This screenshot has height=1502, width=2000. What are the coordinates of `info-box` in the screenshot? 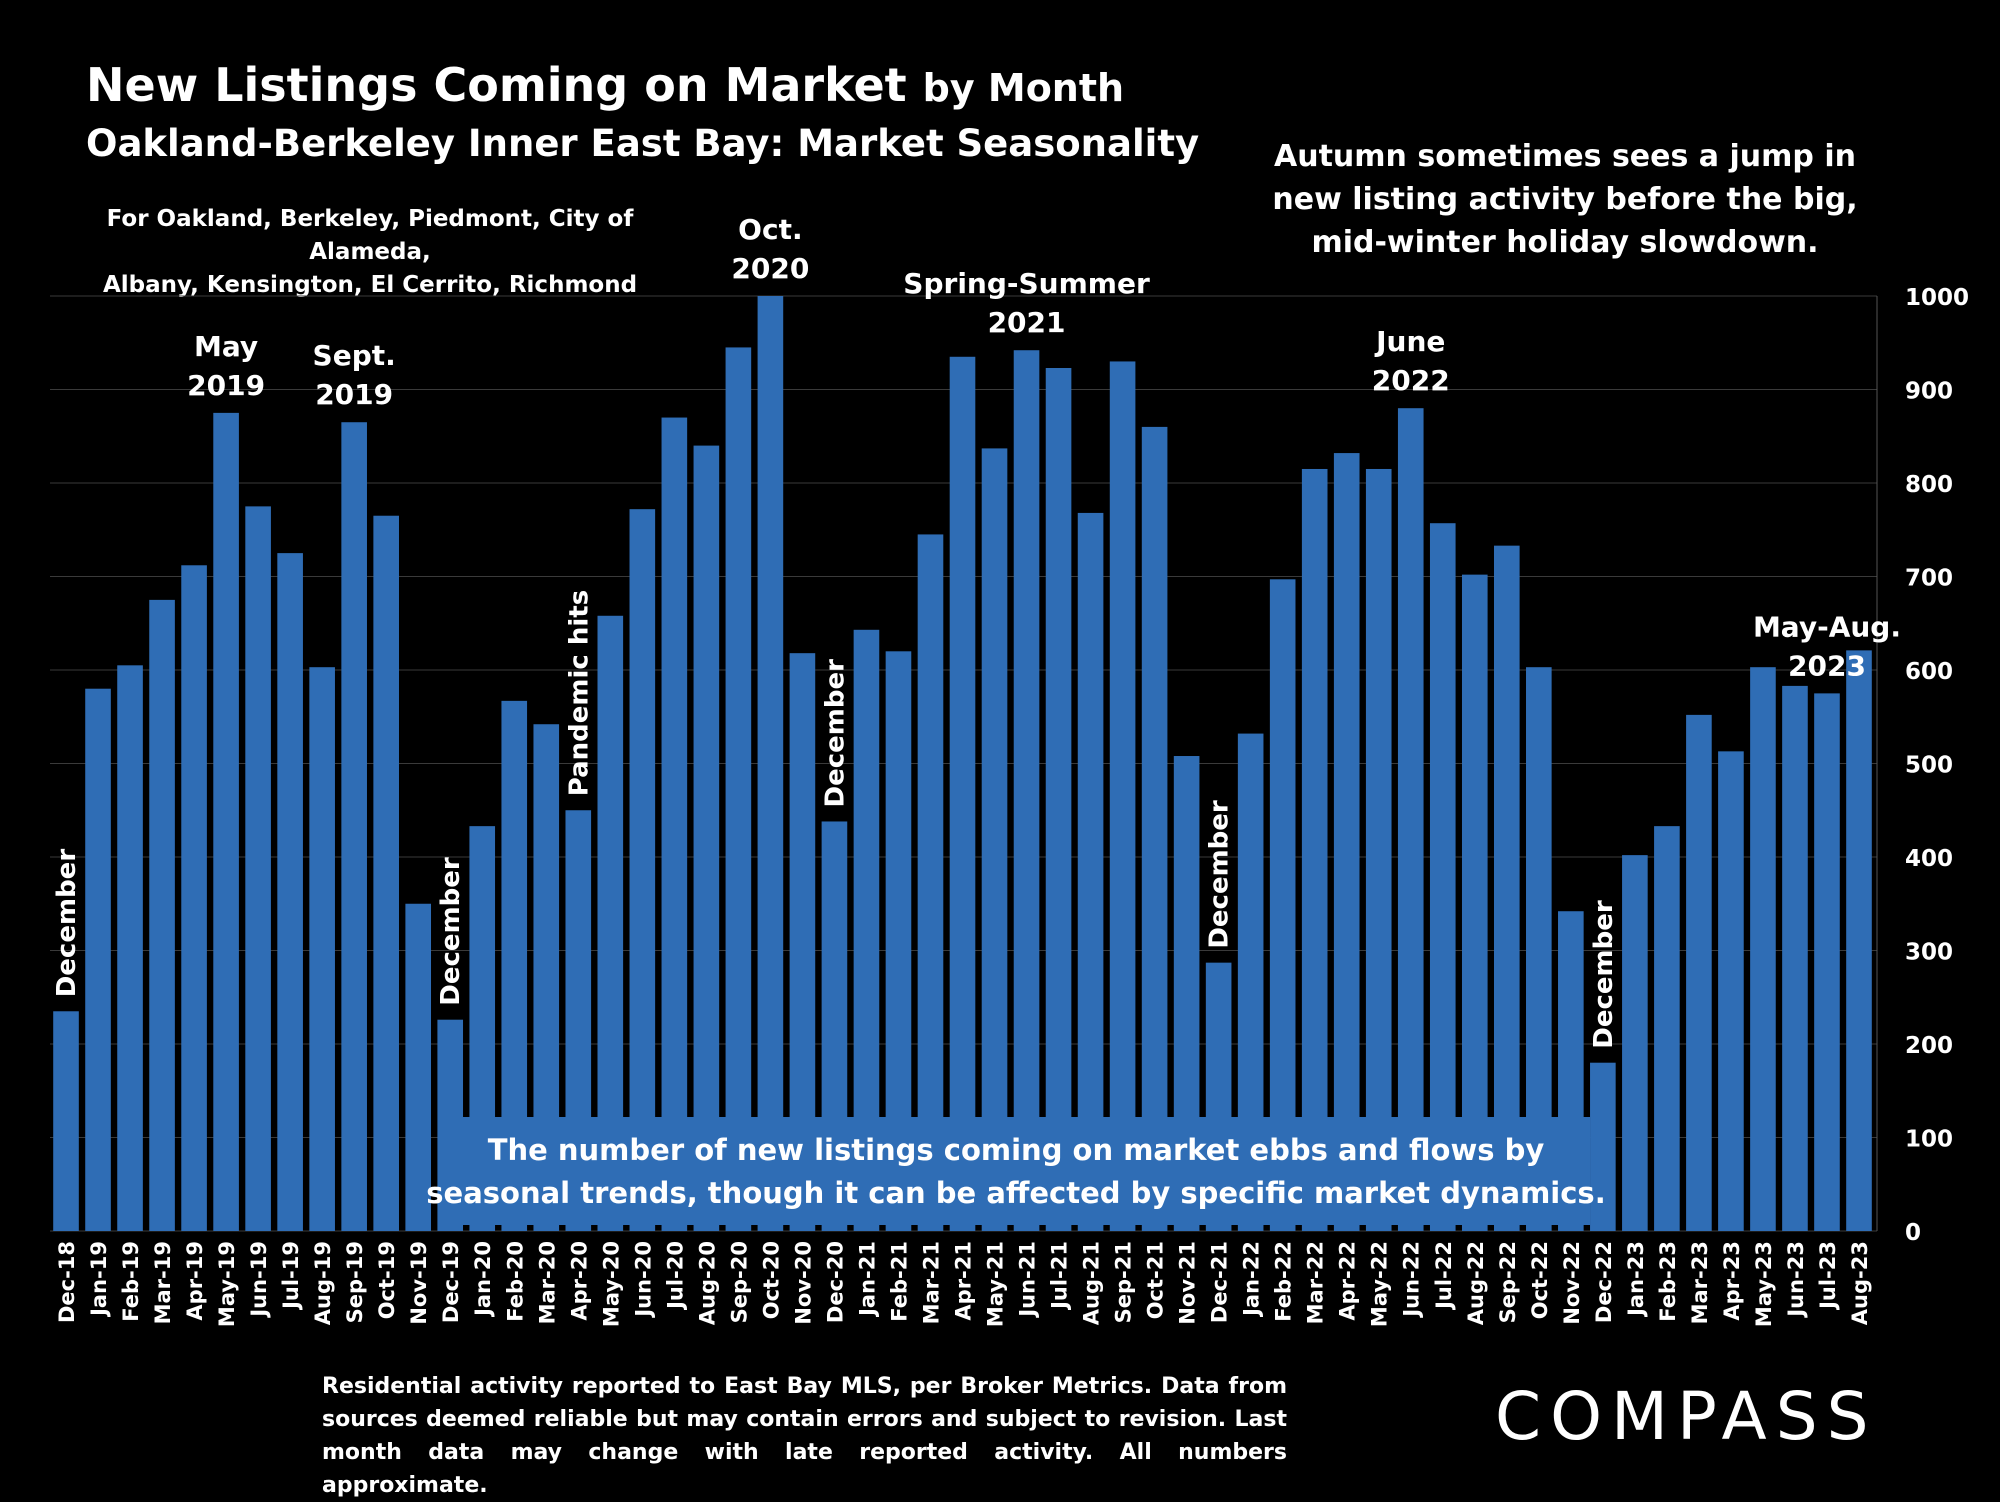 It's located at (1016, 1171).